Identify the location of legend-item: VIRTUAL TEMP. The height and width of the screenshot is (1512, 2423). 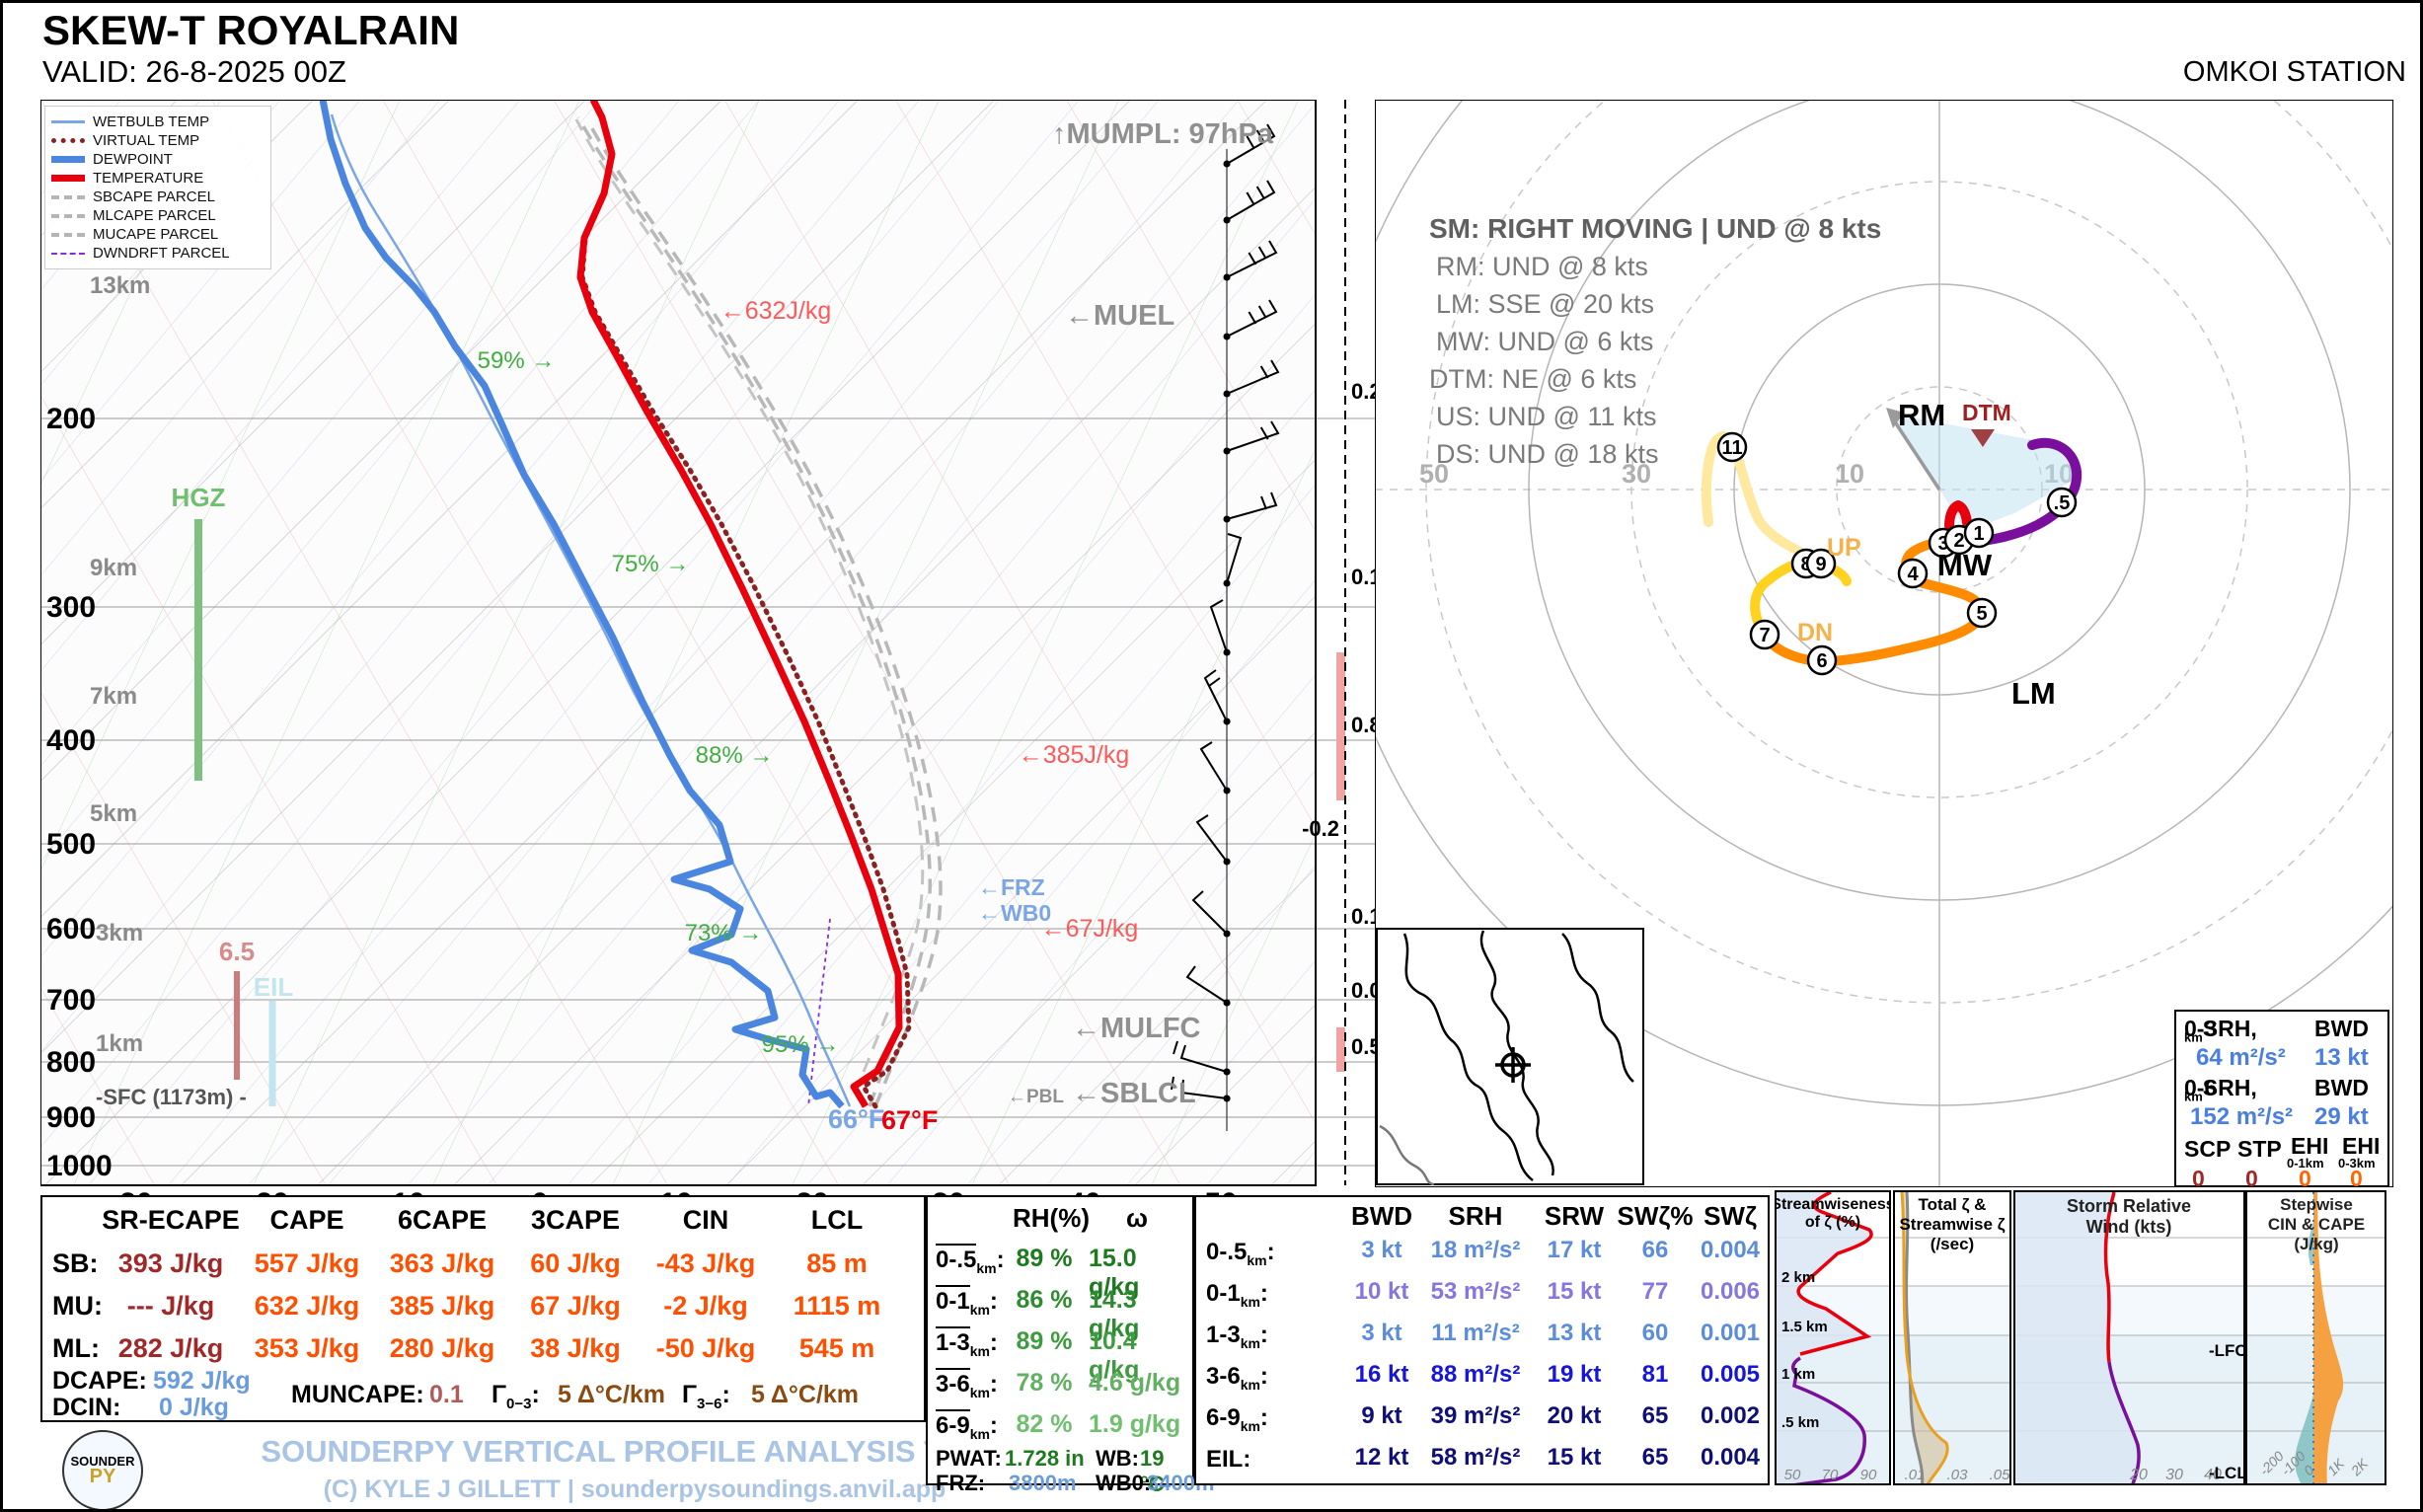
(158, 141).